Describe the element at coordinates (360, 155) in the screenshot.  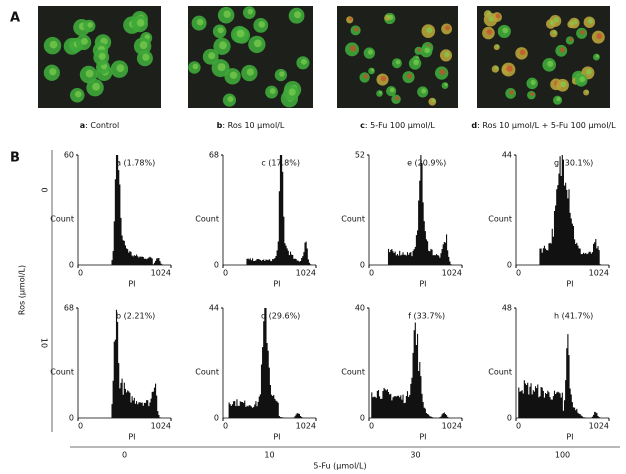
I see `y-tick-label: 52` at that location.